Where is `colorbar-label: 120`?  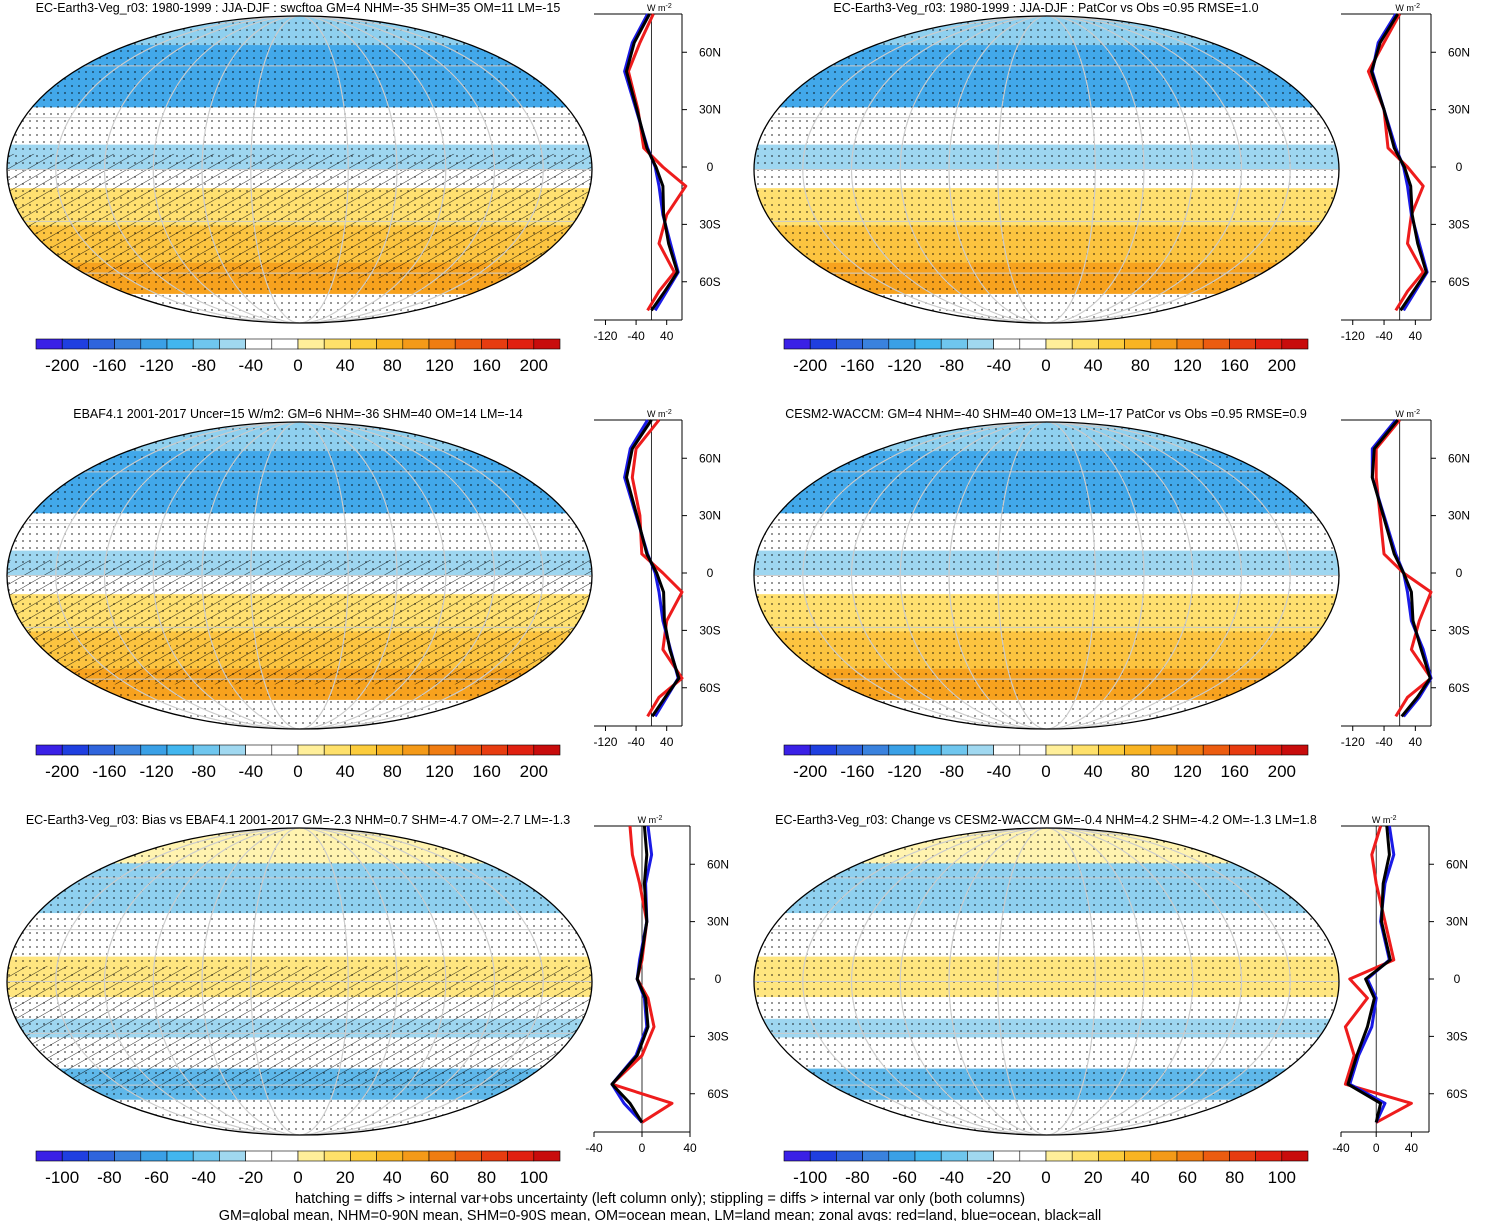 colorbar-label: 120 is located at coordinates (439, 365).